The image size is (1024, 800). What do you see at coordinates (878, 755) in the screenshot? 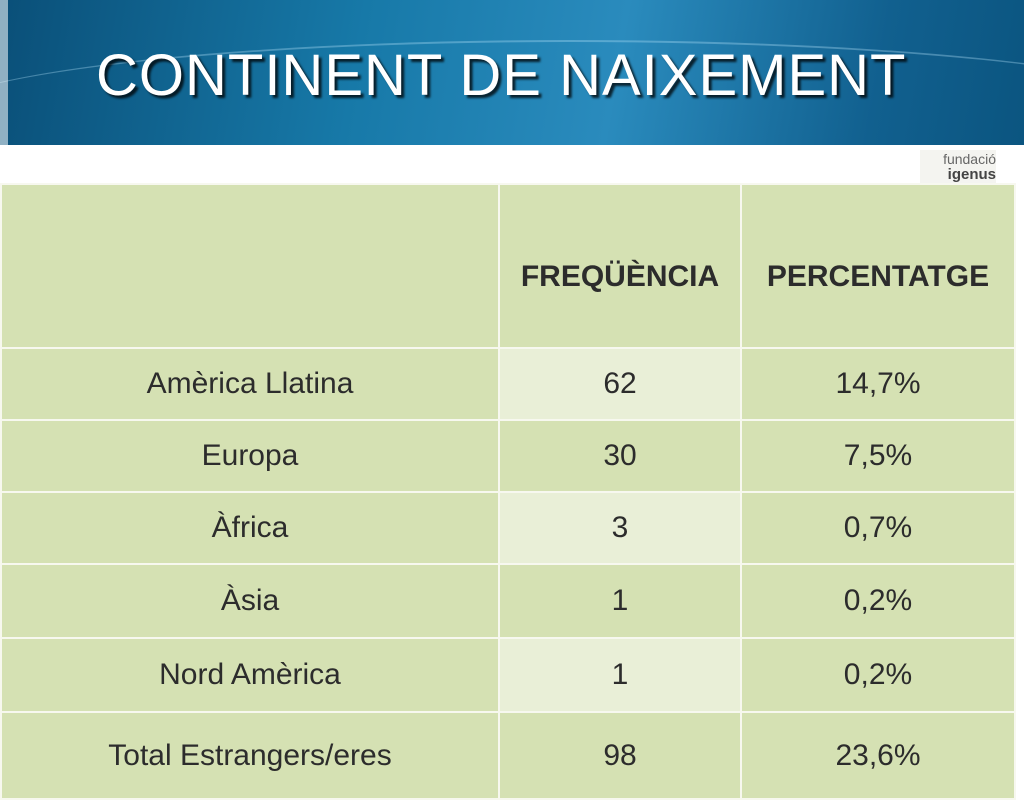
I see `percentatge-cell: 23,6%` at bounding box center [878, 755].